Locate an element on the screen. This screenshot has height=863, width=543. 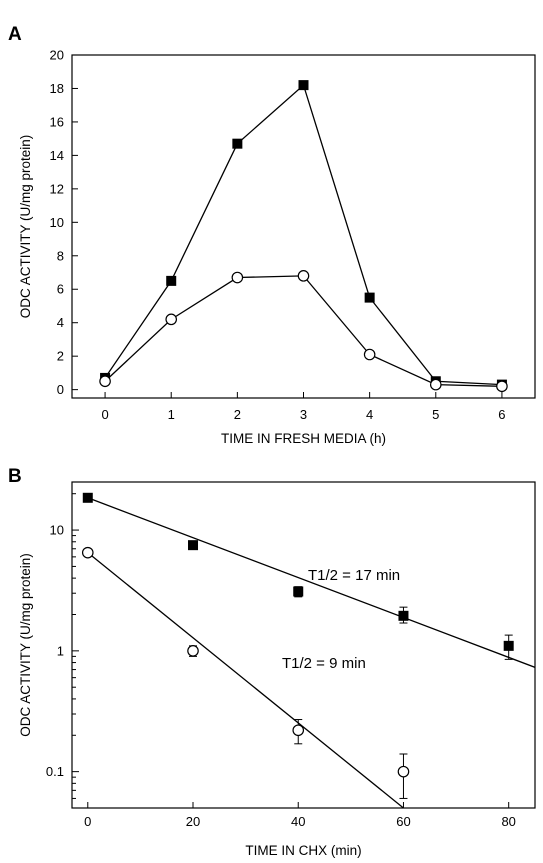
x-tick-label: 6 is located at coordinates (501, 414).